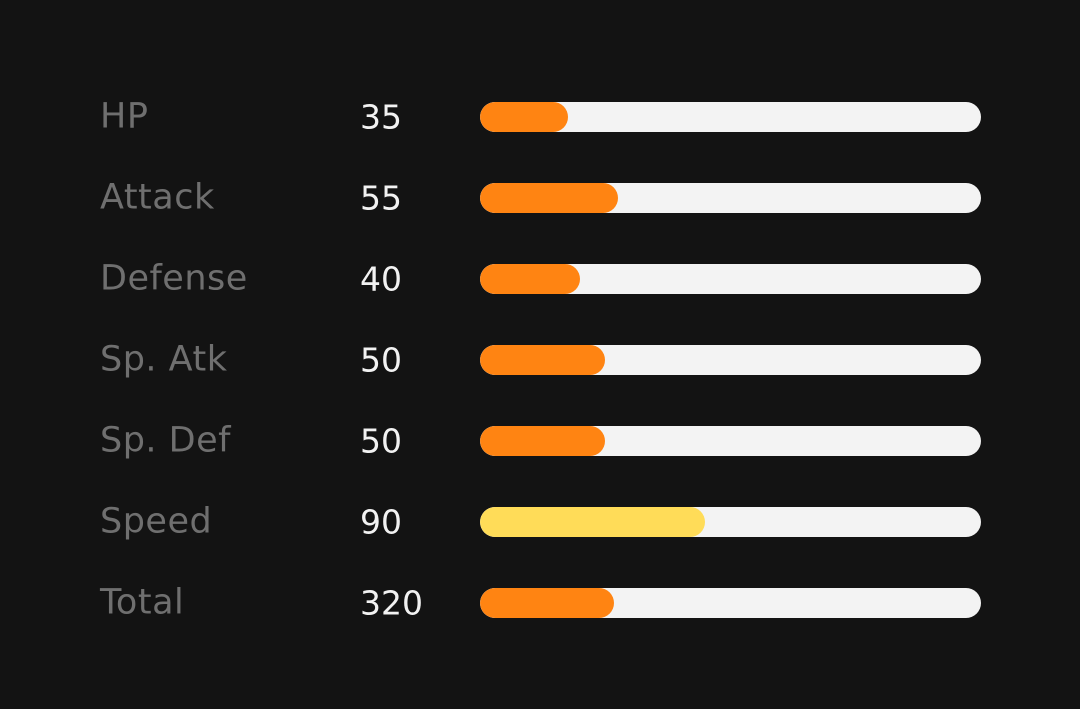  What do you see at coordinates (165, 440) in the screenshot?
I see `stat-label: Sp. Def` at bounding box center [165, 440].